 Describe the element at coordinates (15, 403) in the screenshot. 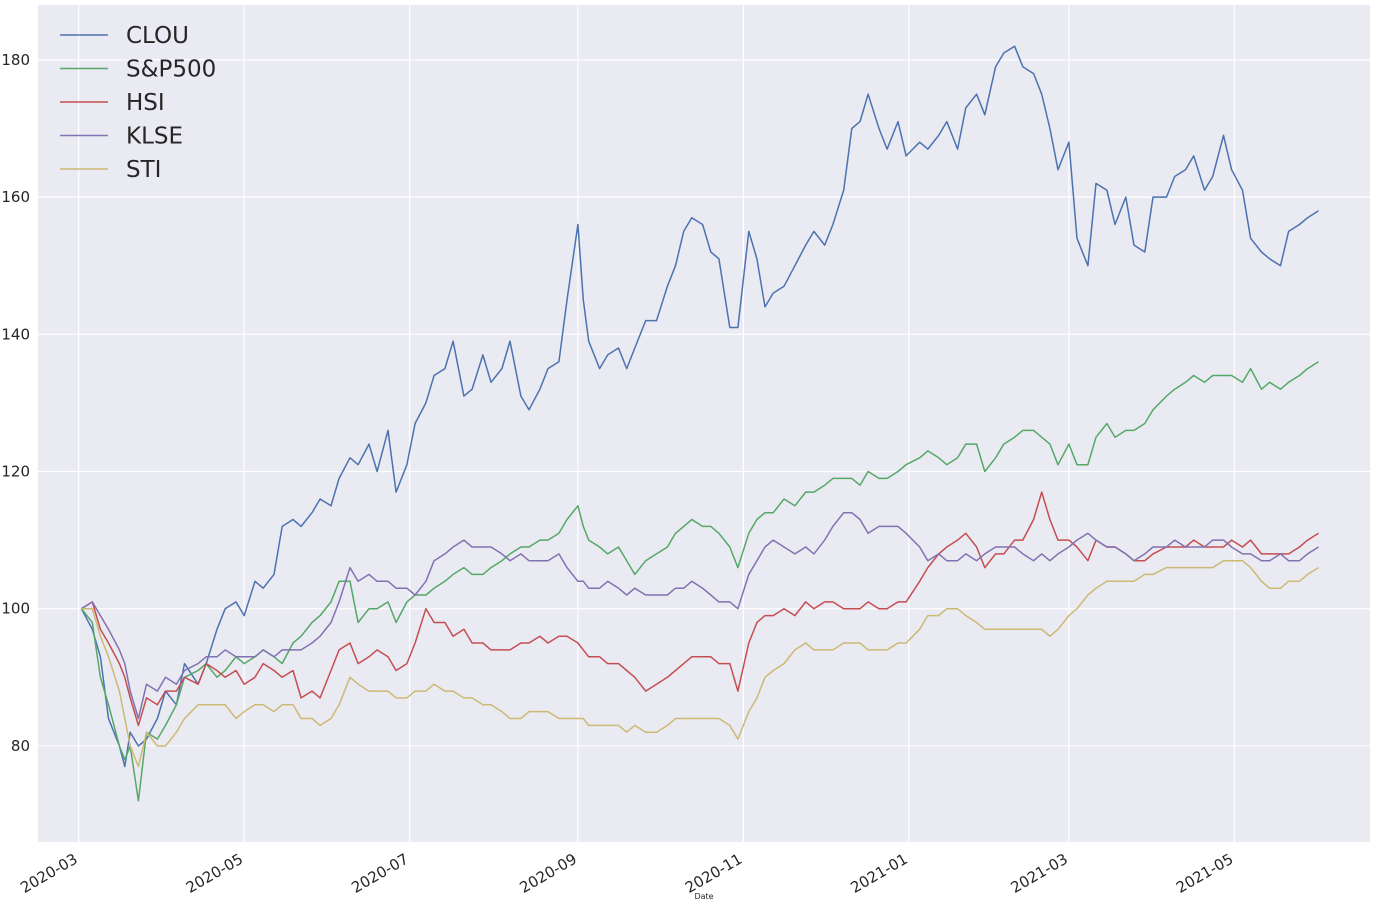

I see `y-axis: 80 100 120 140 160 180` at that location.